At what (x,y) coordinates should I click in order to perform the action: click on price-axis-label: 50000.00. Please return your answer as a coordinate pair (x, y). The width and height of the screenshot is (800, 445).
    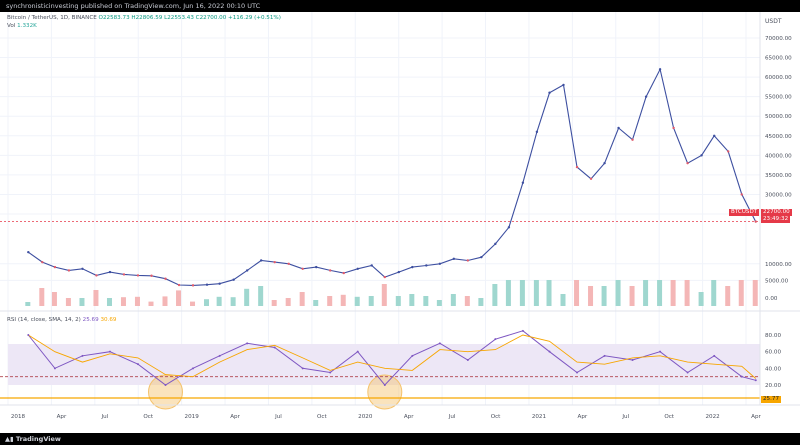
    Looking at the image, I should click on (778, 117).